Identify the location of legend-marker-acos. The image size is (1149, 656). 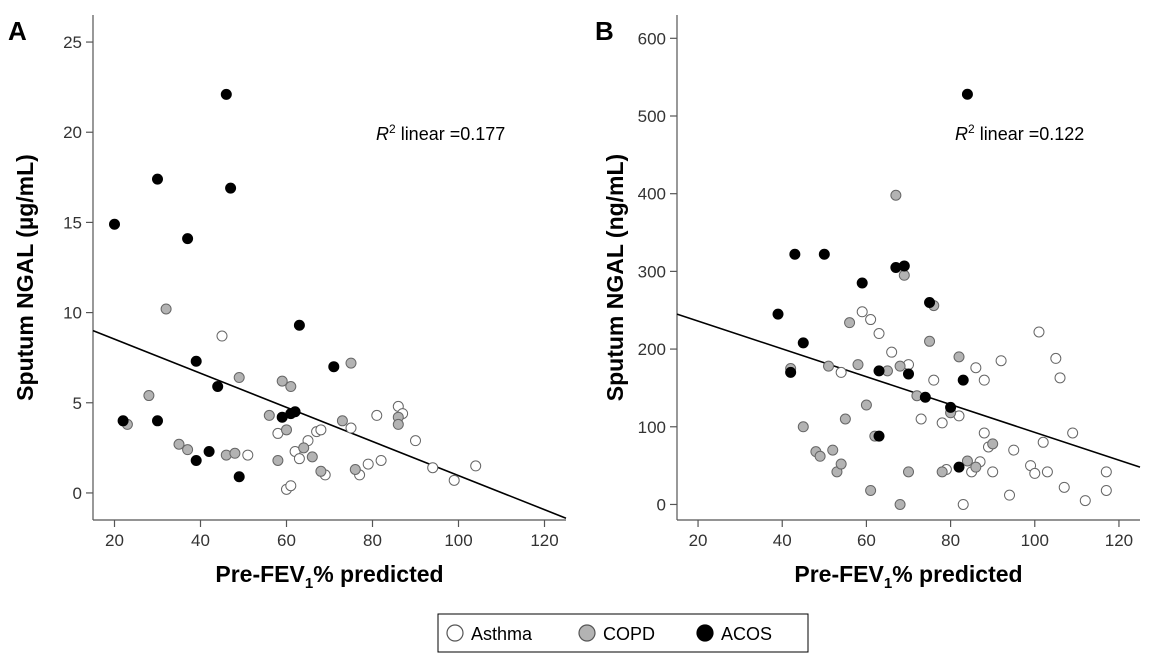
(705, 633).